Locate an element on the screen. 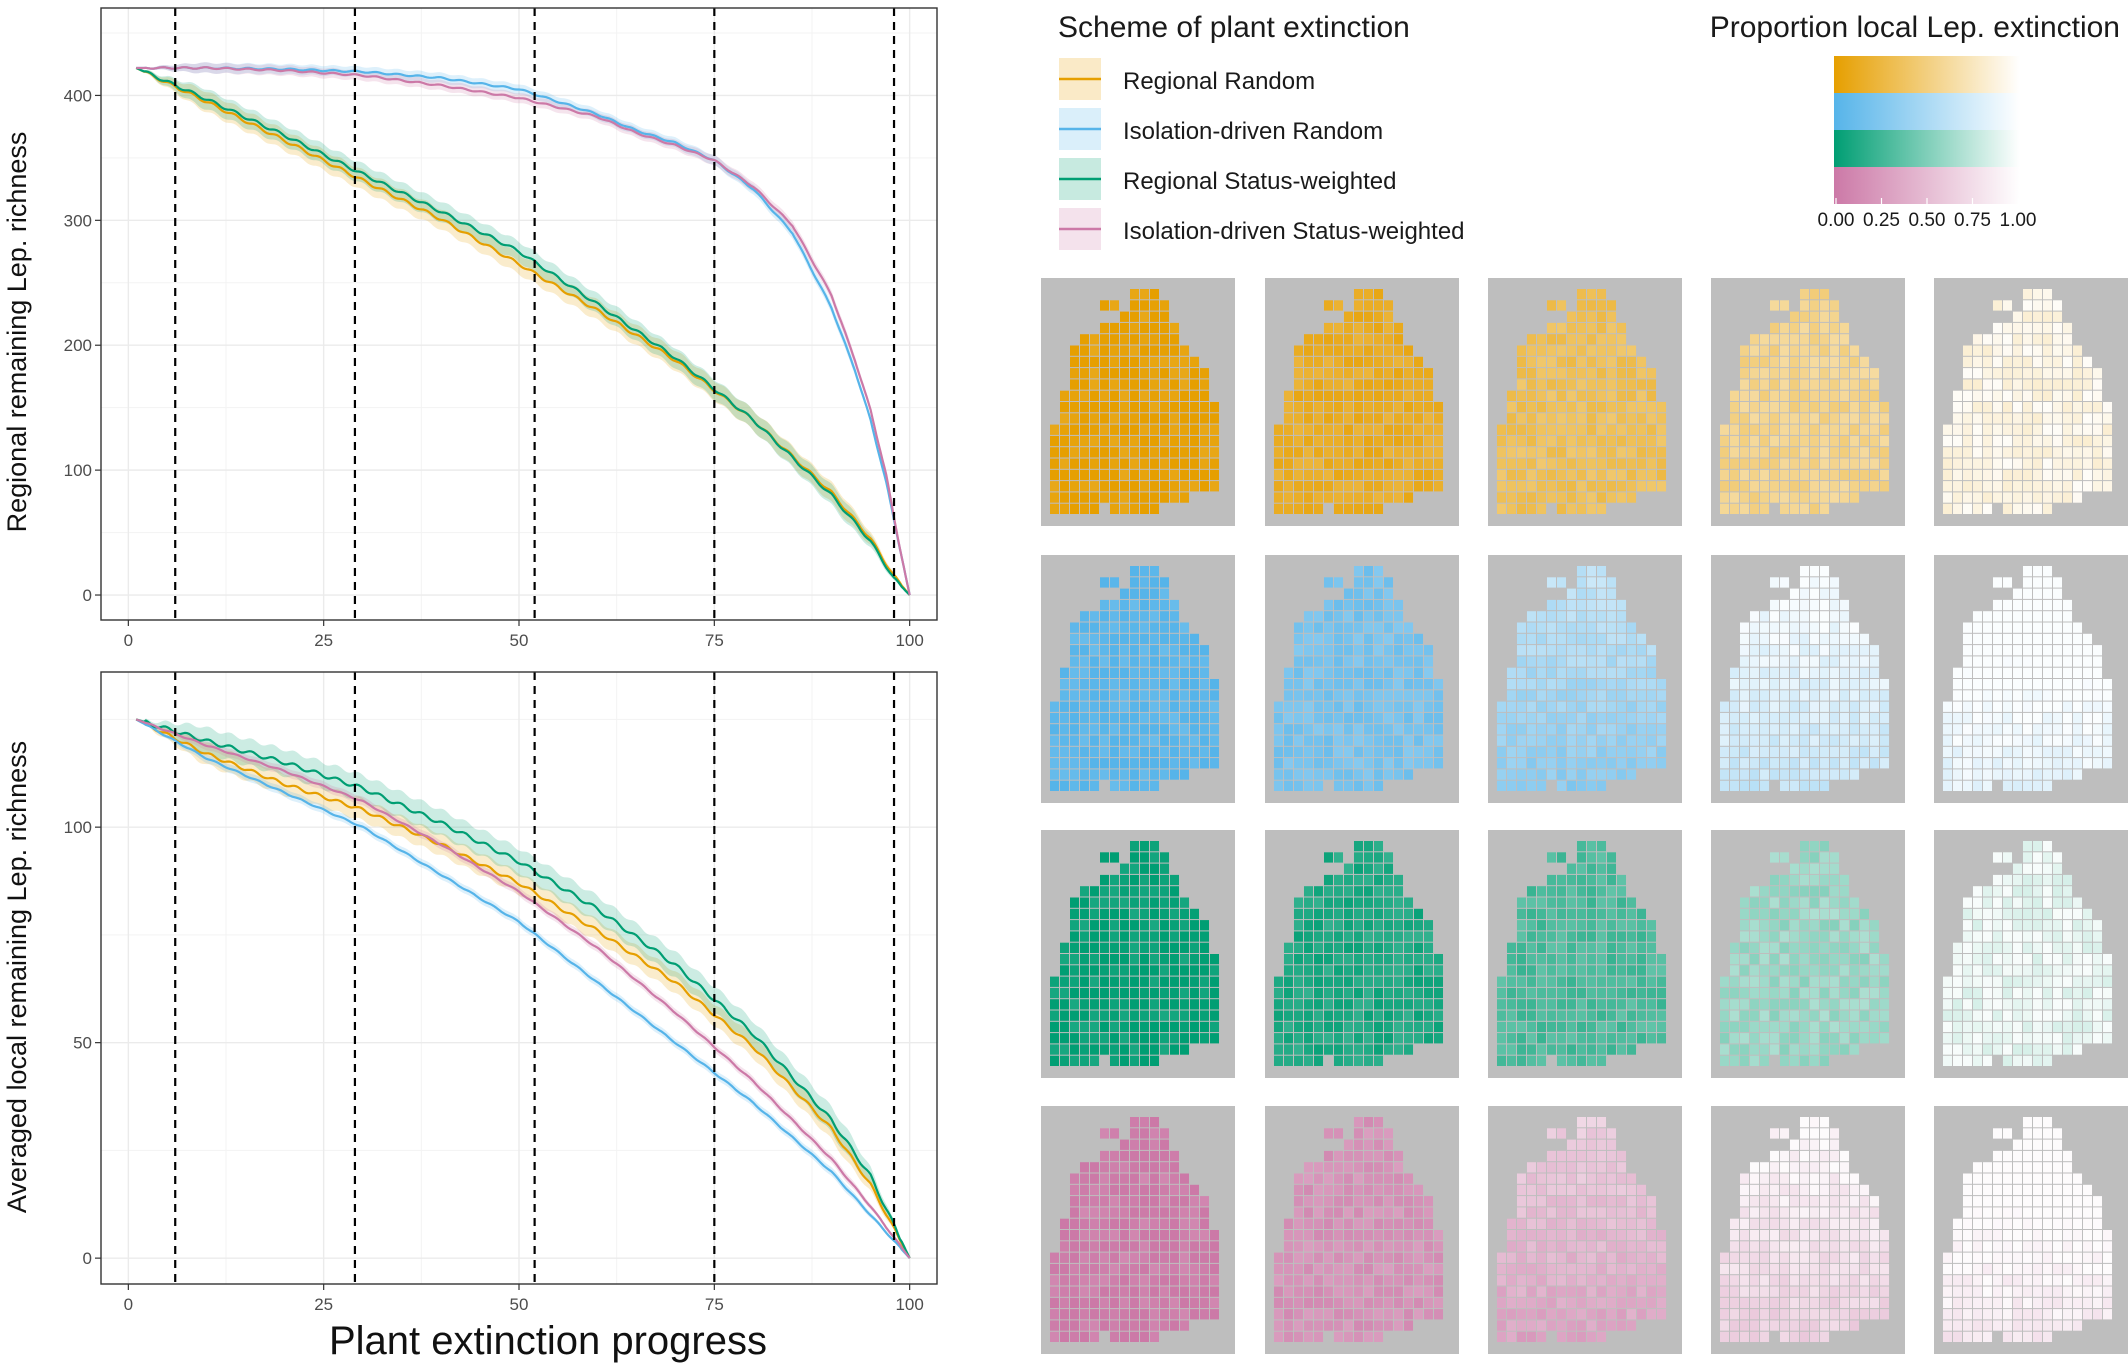 This screenshot has height=1369, width=2128. x-tick-label: 25 is located at coordinates (323, 640).